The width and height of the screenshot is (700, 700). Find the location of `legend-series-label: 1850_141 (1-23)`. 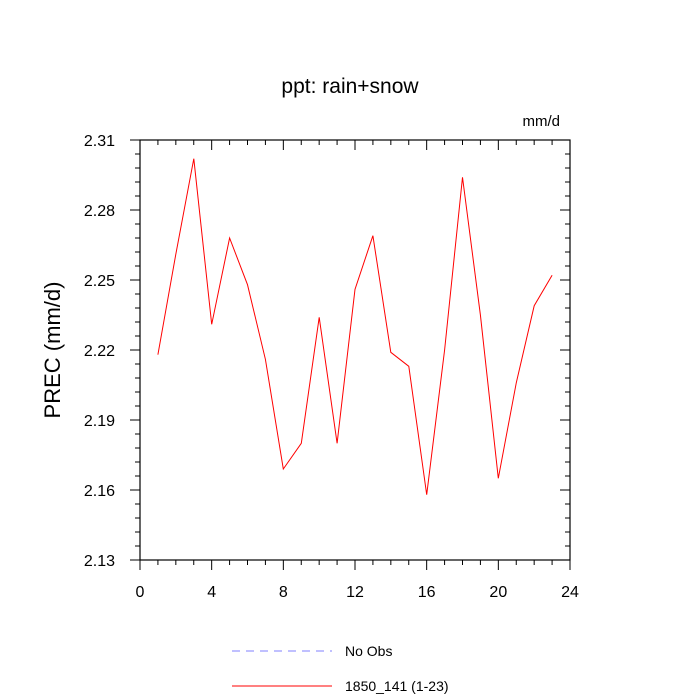

legend-series-label: 1850_141 (1-23) is located at coordinates (397, 686).